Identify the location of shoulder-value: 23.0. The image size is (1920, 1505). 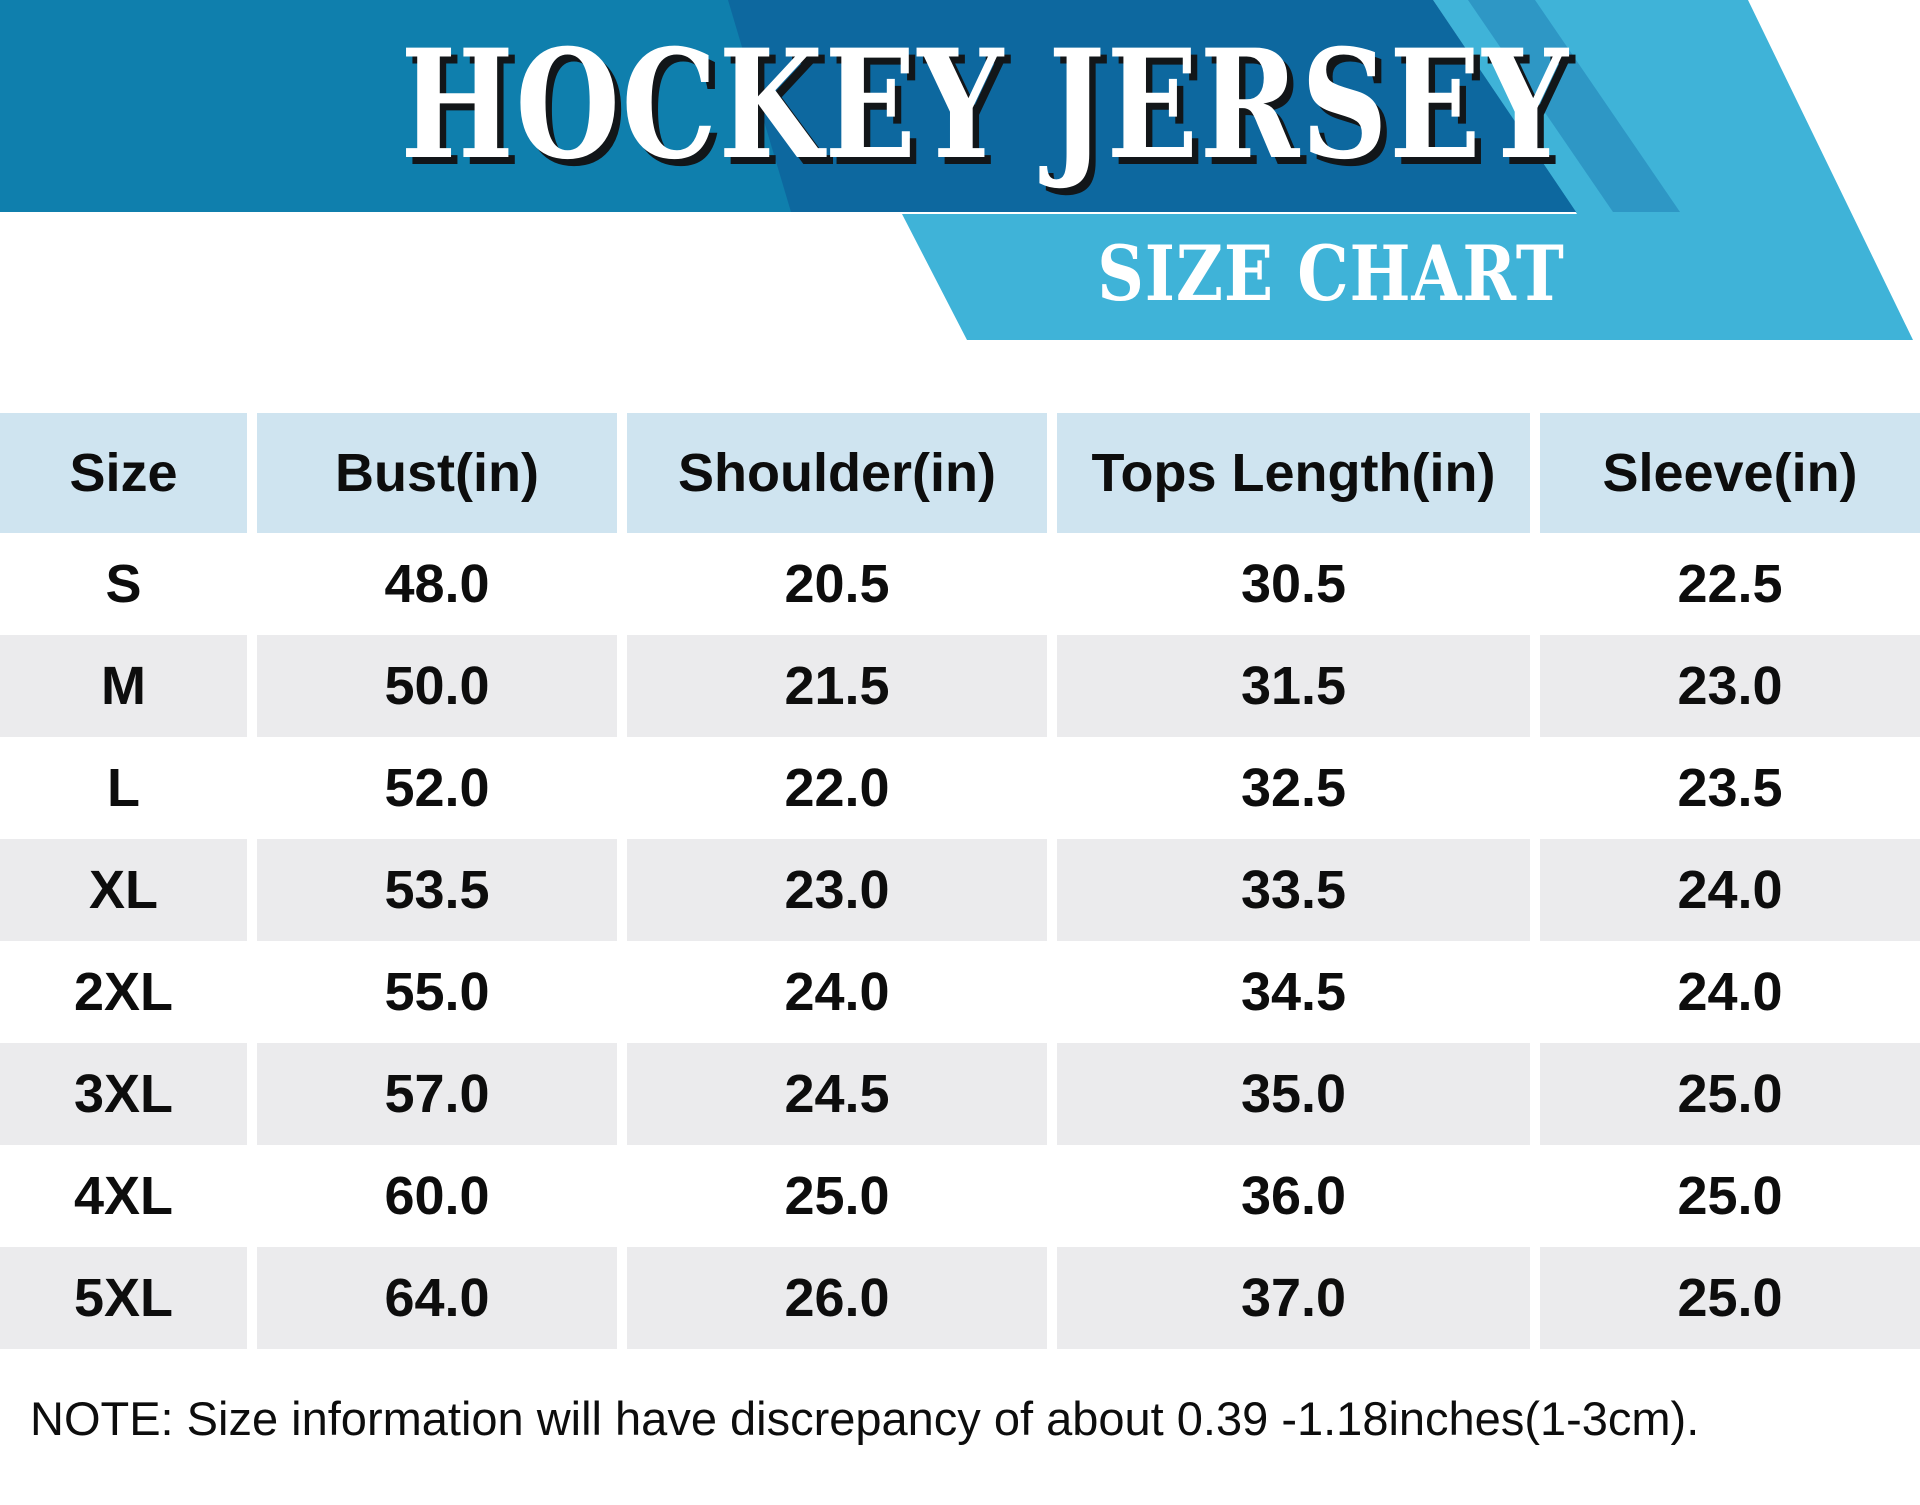
(837, 890).